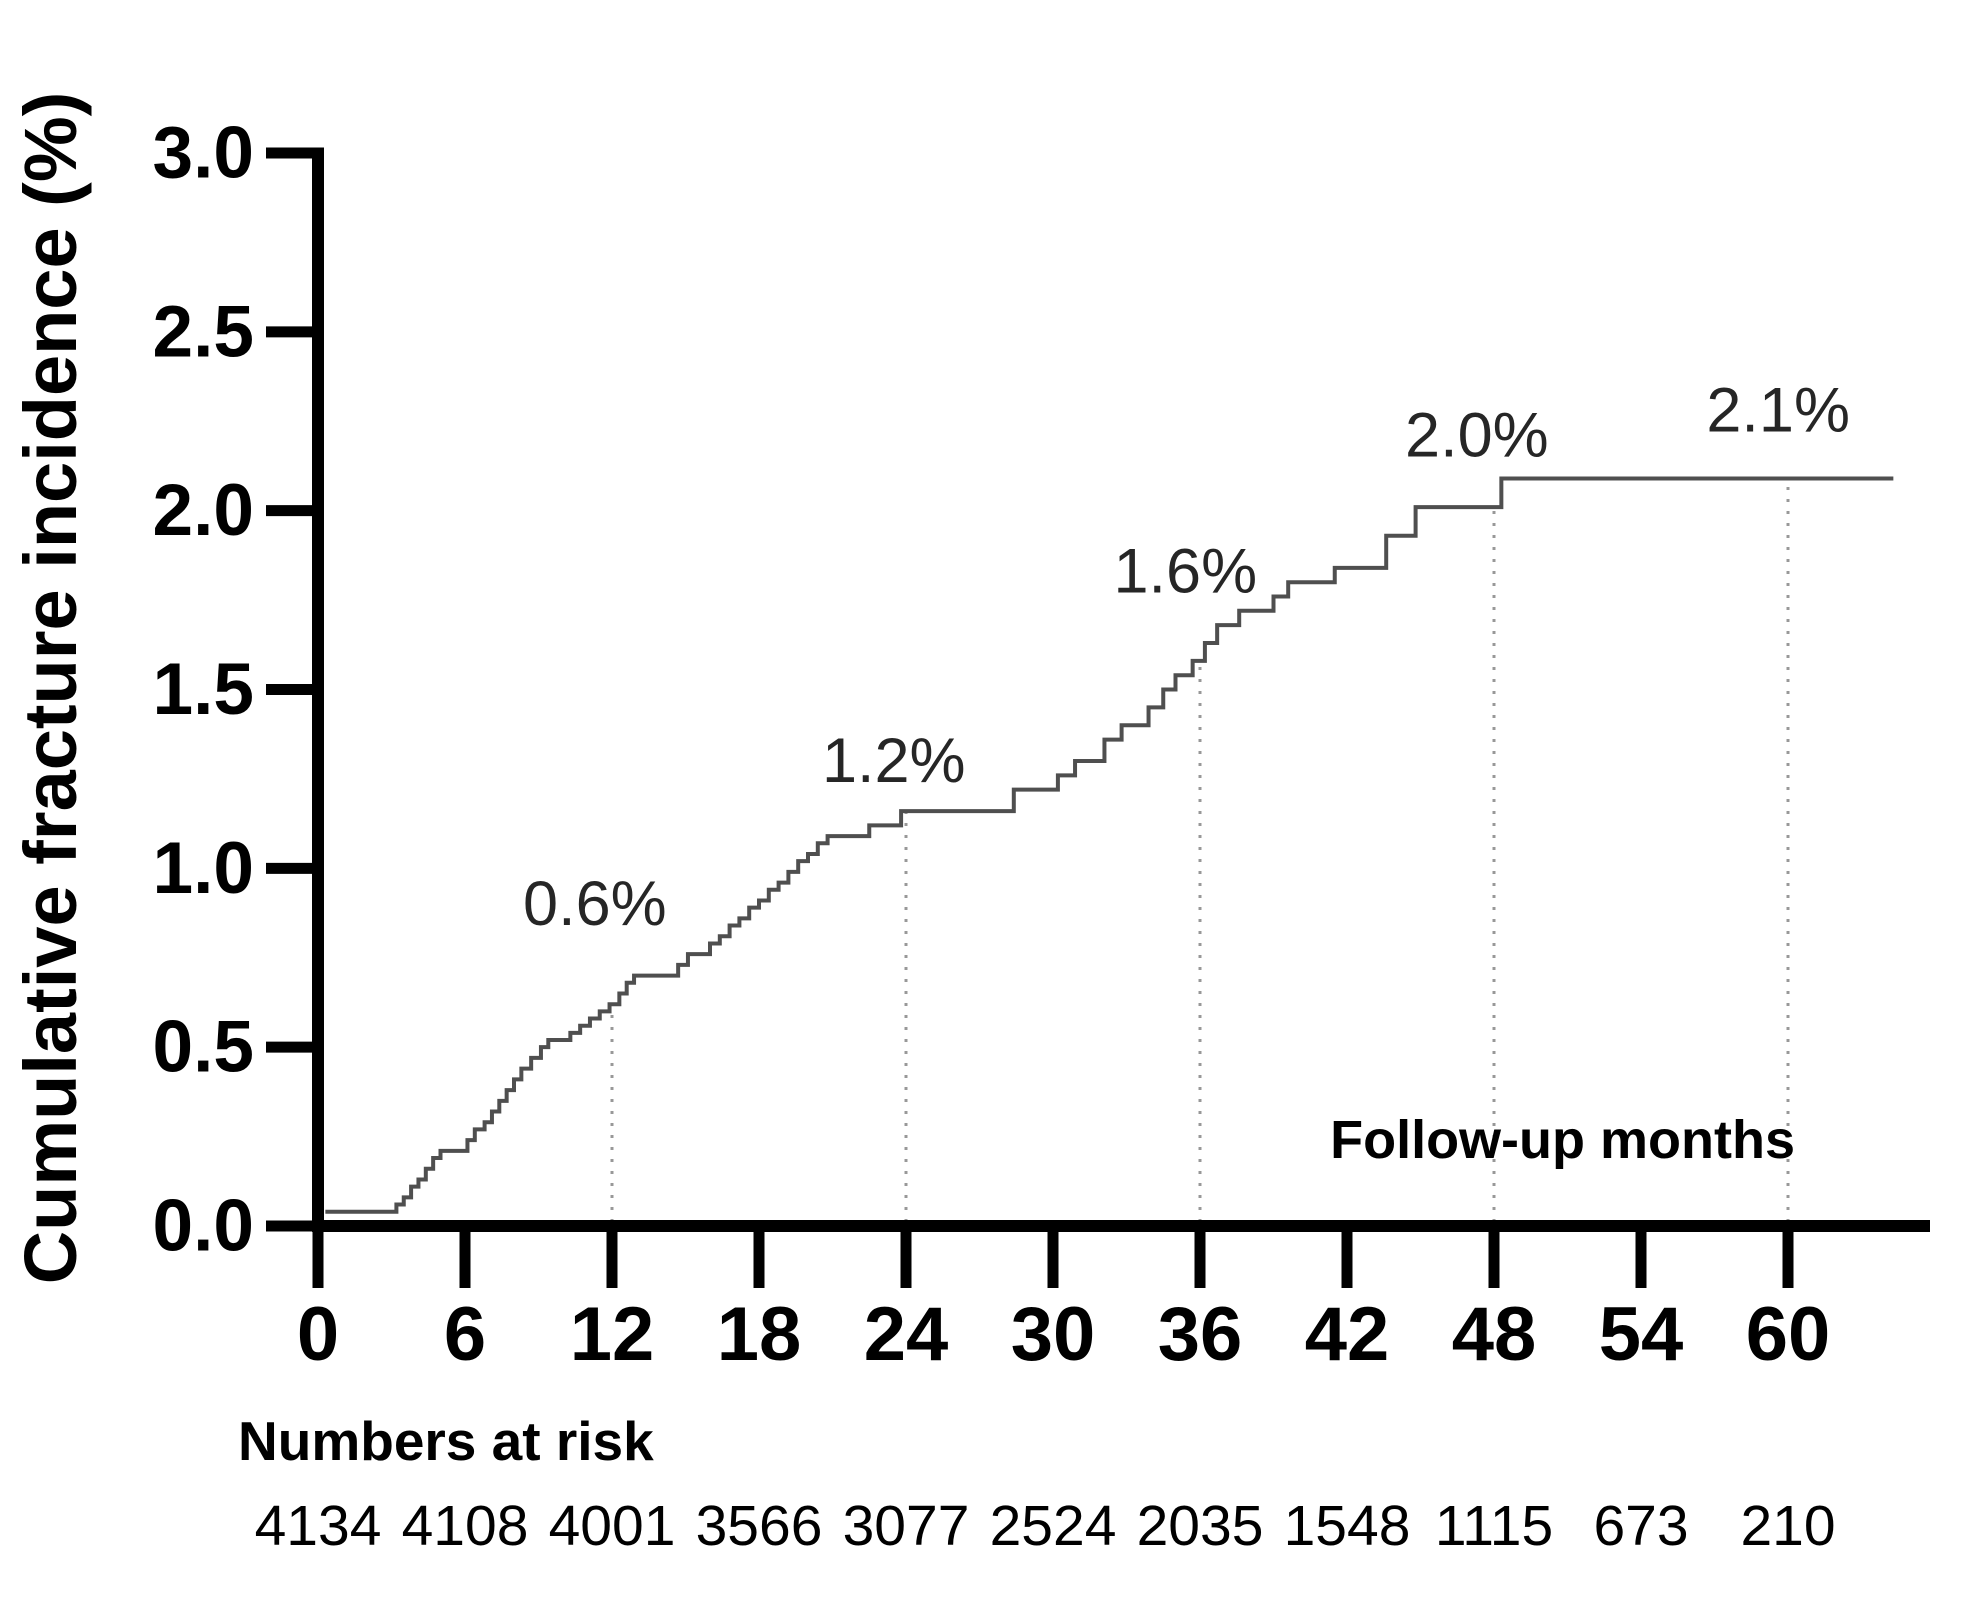 The width and height of the screenshot is (1982, 1615). Describe the element at coordinates (465, 1526) in the screenshot. I see `risk-value-6mo: 4108` at that location.